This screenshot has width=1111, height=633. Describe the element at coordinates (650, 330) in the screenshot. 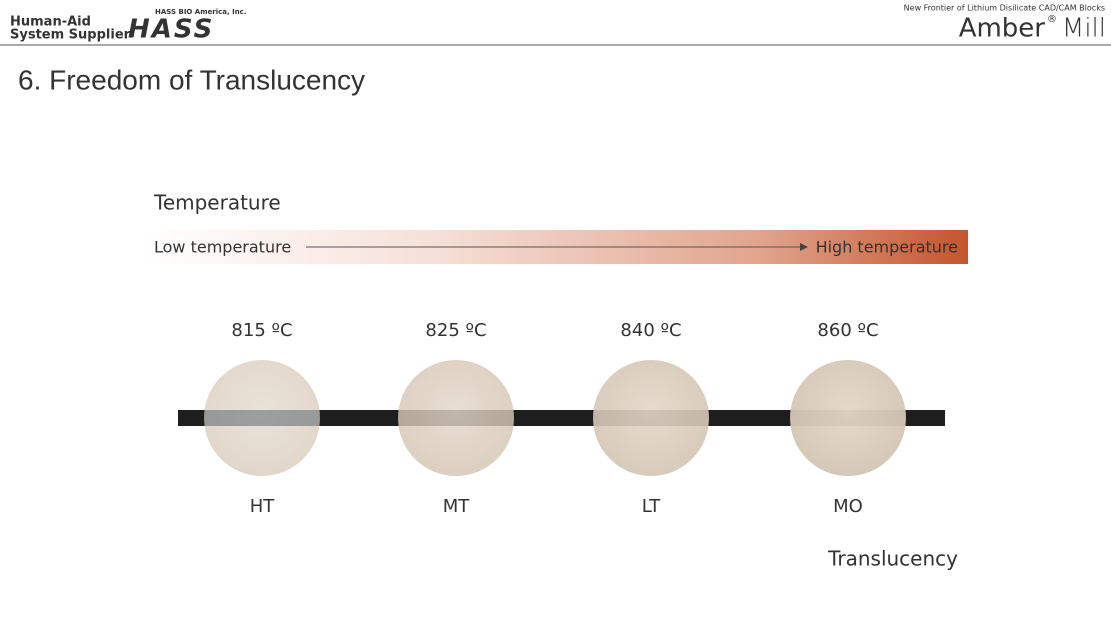

I see `sample-temperature: 840 ºC` at that location.